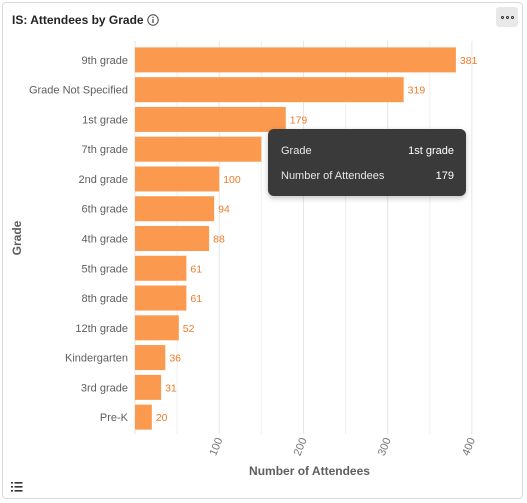 The height and width of the screenshot is (503, 527). I want to click on tooltip-value: 179, so click(444, 176).